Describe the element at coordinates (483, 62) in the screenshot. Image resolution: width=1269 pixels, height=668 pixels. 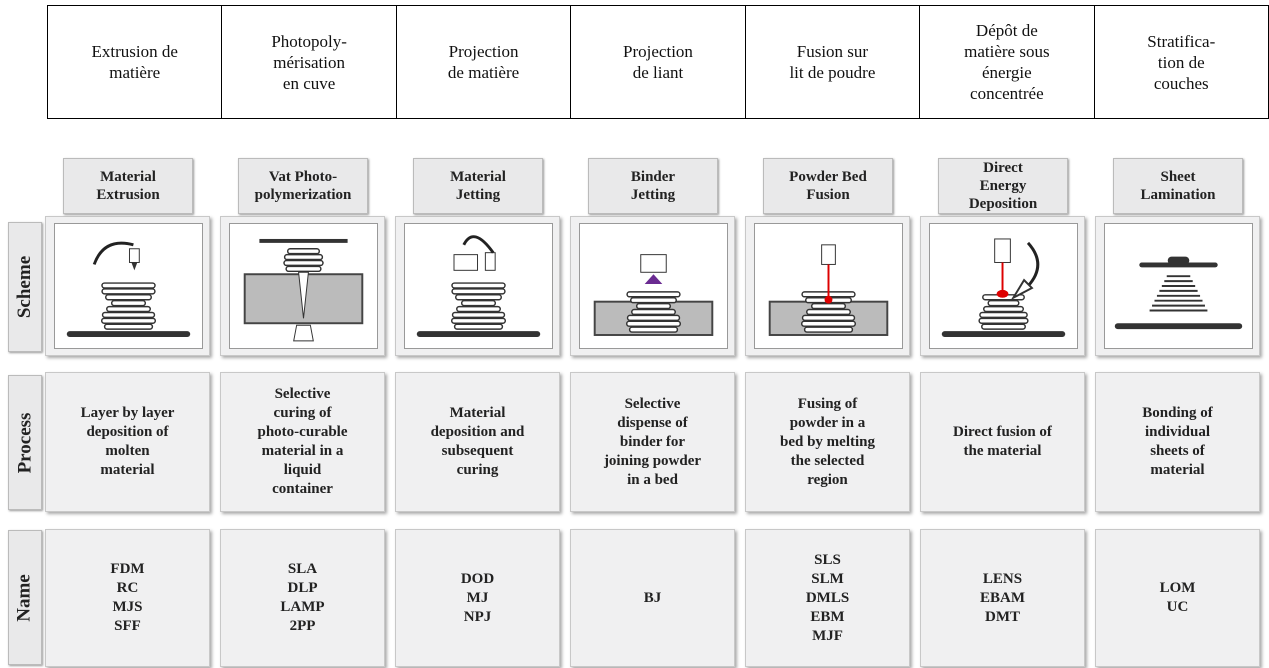
I see `french-header: Projection de matière` at that location.